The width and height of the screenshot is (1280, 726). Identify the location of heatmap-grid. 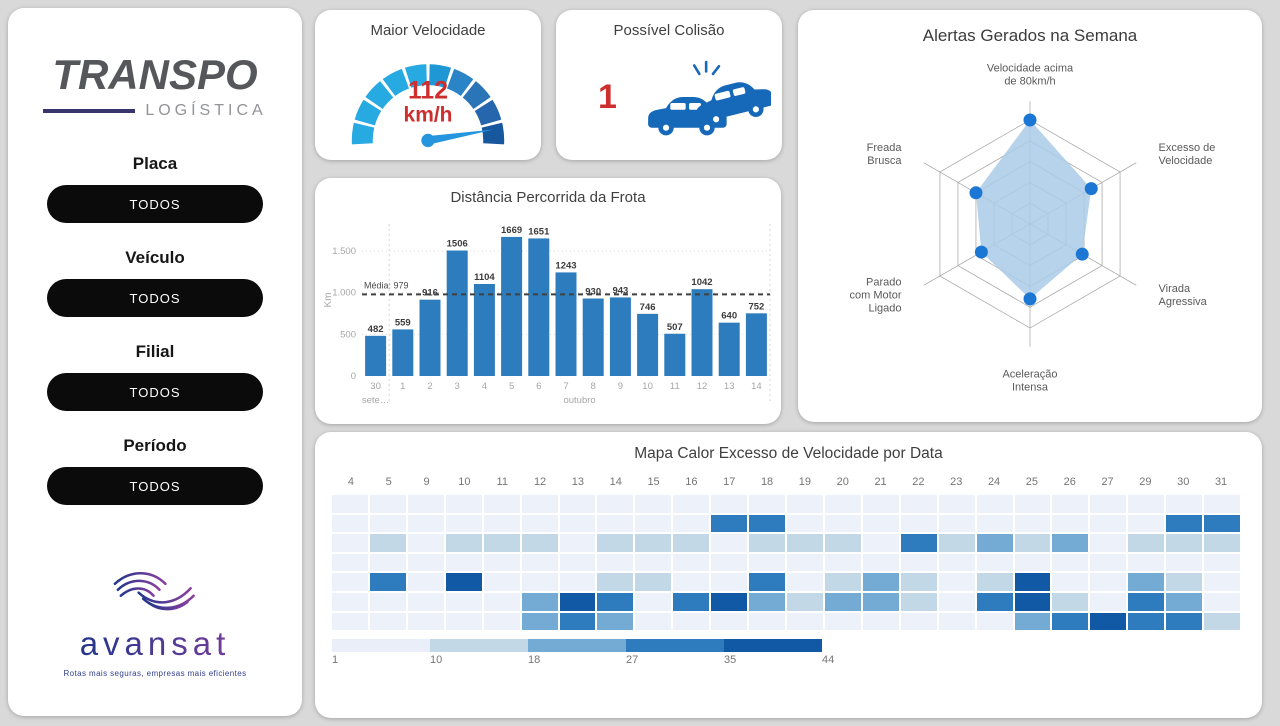
(786, 563).